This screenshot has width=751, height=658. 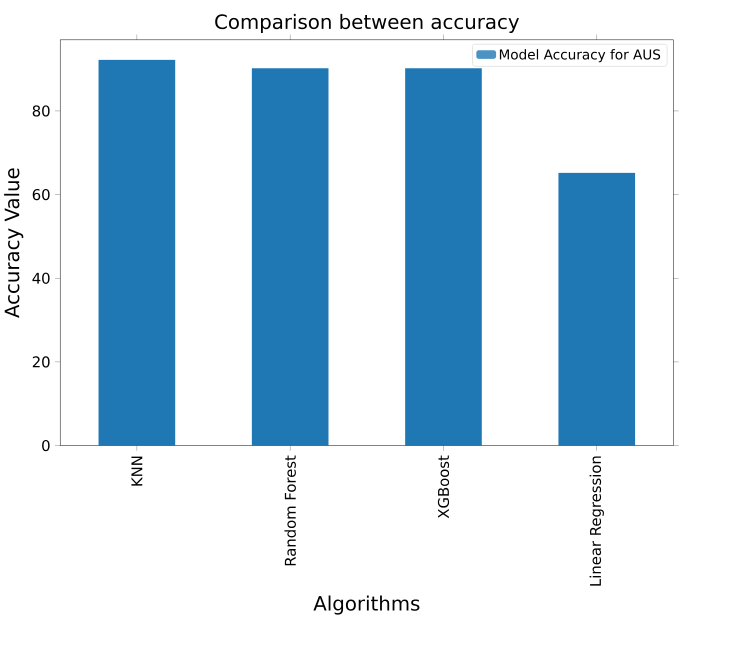 I want to click on x-axis-title: Algorithms, so click(x=366, y=605).